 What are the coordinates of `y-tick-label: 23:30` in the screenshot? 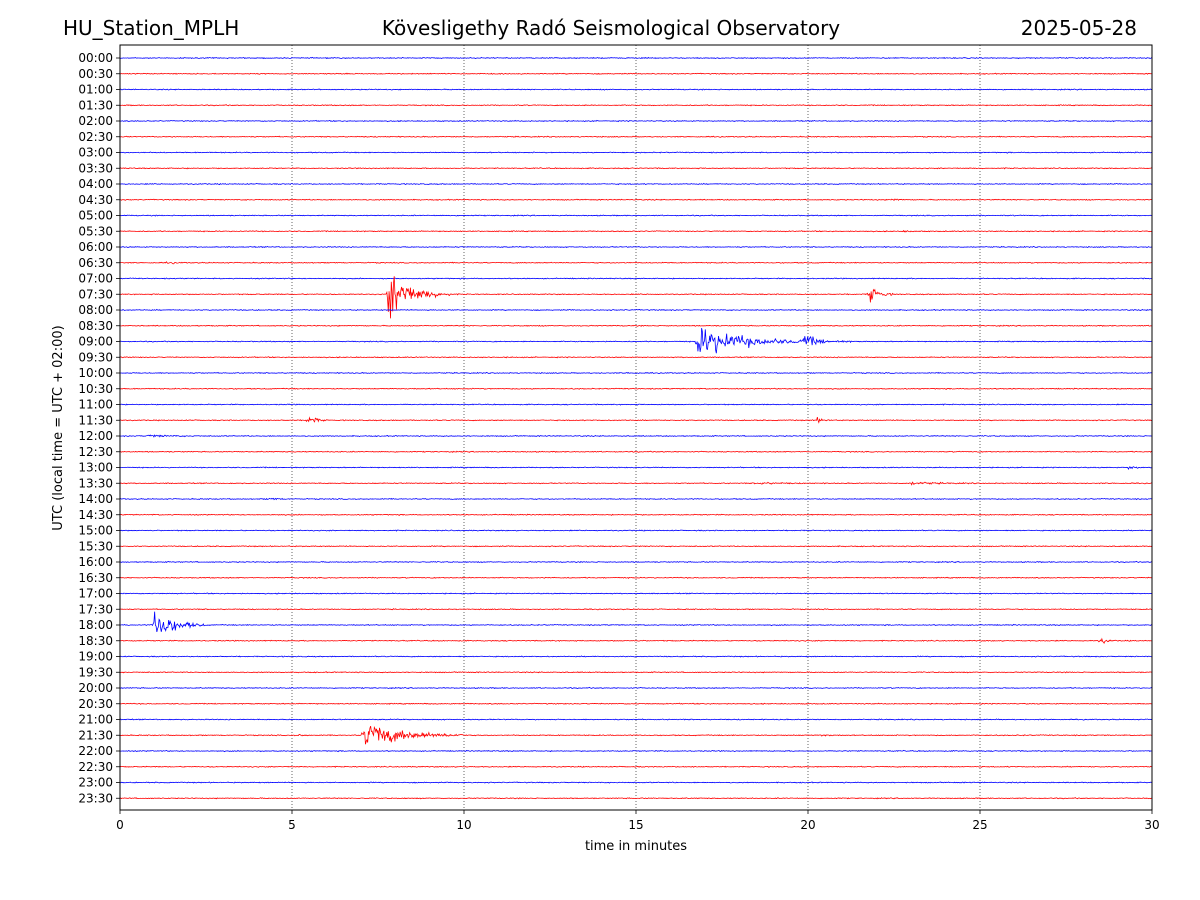 It's located at (95, 798).